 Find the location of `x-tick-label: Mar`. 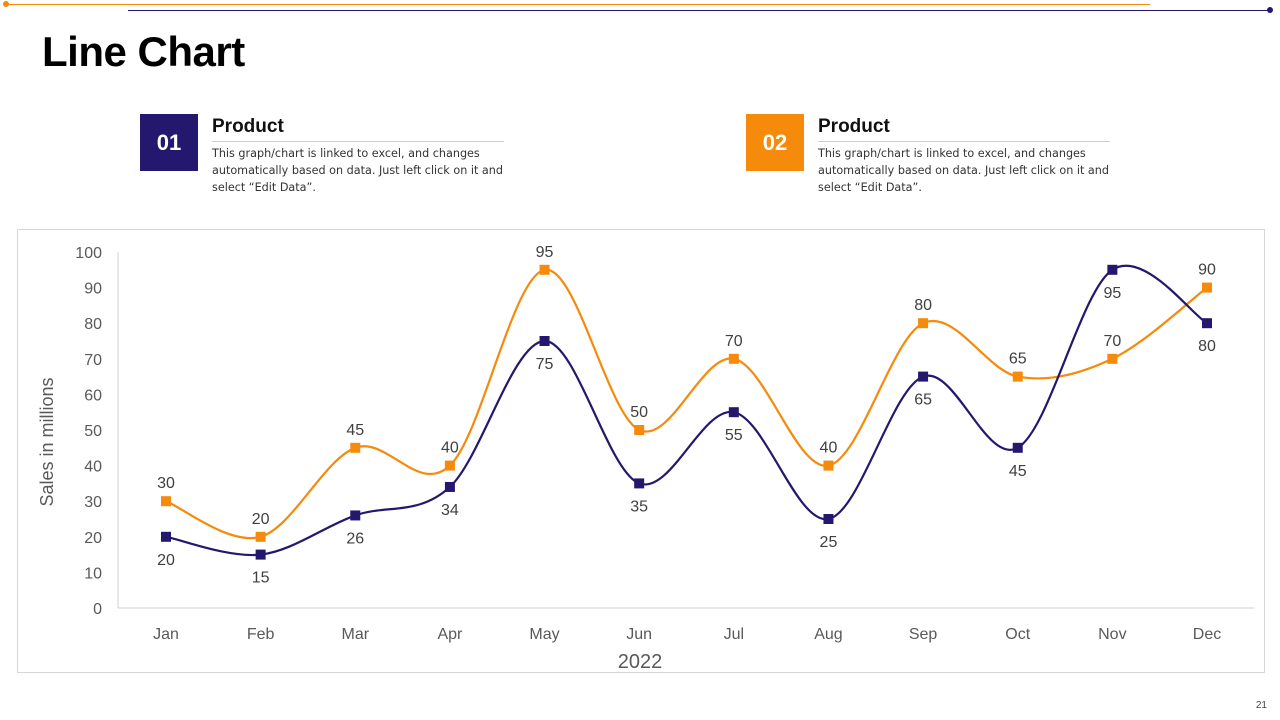

x-tick-label: Mar is located at coordinates (355, 634).